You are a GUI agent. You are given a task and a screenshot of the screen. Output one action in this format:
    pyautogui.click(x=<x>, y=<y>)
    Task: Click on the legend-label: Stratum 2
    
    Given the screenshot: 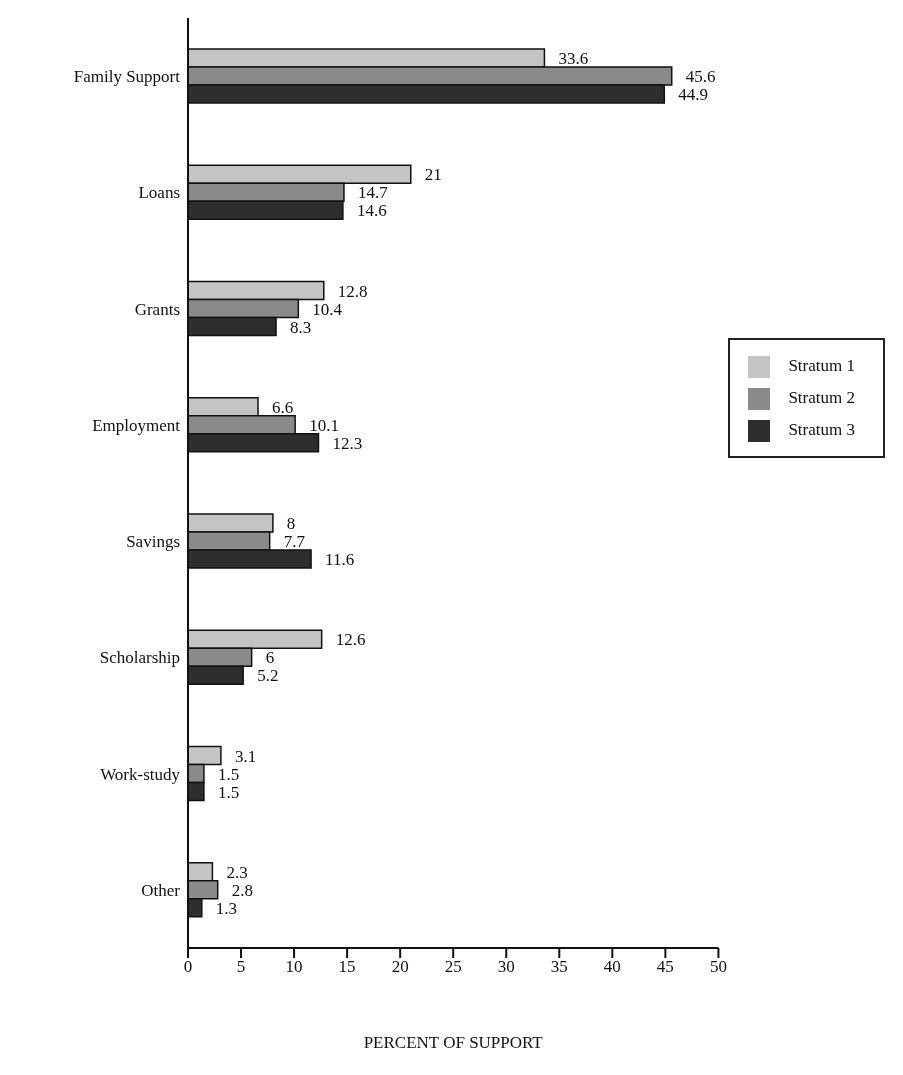 What is the action you would take?
    pyautogui.click(x=821, y=397)
    